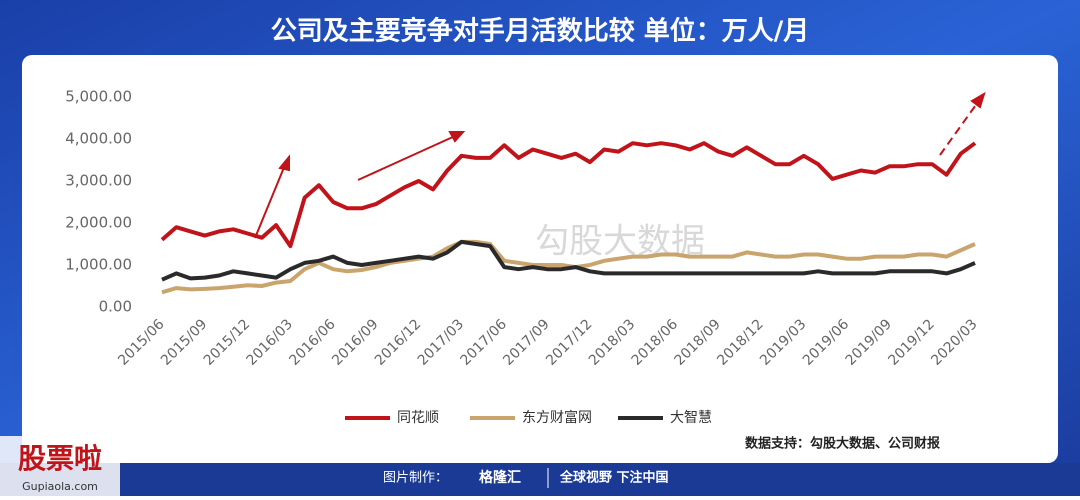 Image resolution: width=1080 pixels, height=500 pixels. Describe the element at coordinates (98, 265) in the screenshot. I see `y-tick-label: 1,000.00` at that location.